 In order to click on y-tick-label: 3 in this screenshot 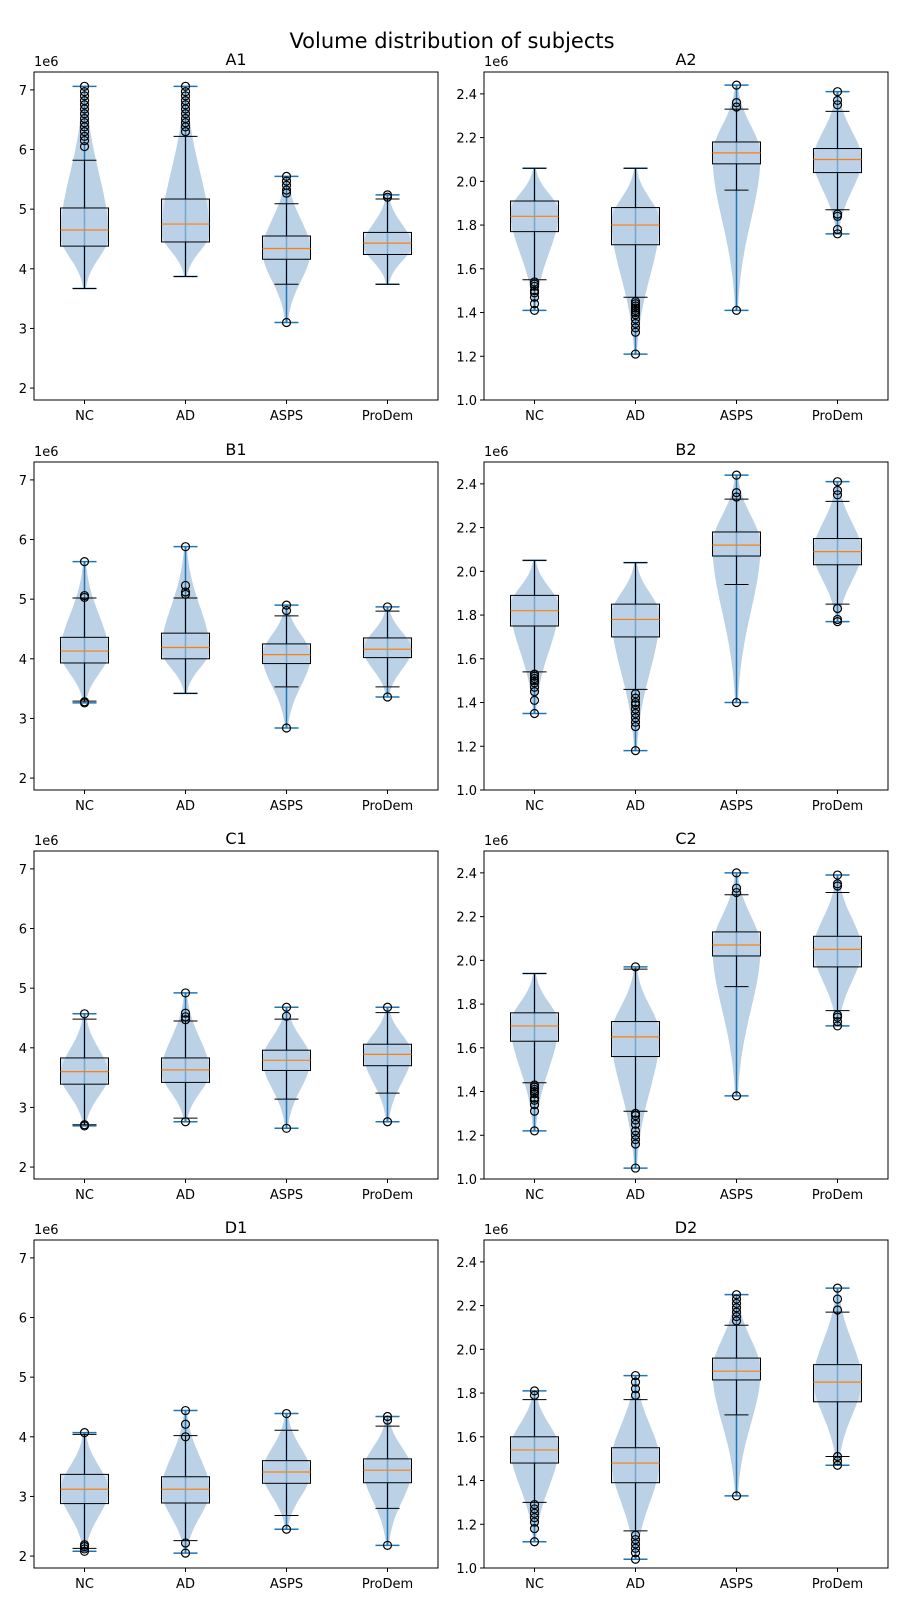, I will do `click(23, 719)`.